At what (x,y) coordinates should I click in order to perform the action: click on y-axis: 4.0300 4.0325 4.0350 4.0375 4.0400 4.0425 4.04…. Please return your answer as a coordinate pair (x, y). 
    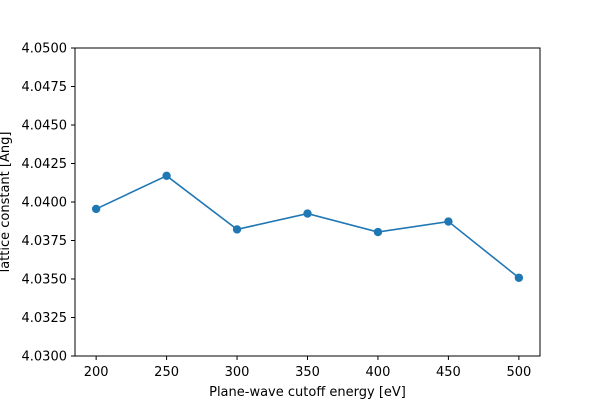
    Looking at the image, I should click on (48, 203).